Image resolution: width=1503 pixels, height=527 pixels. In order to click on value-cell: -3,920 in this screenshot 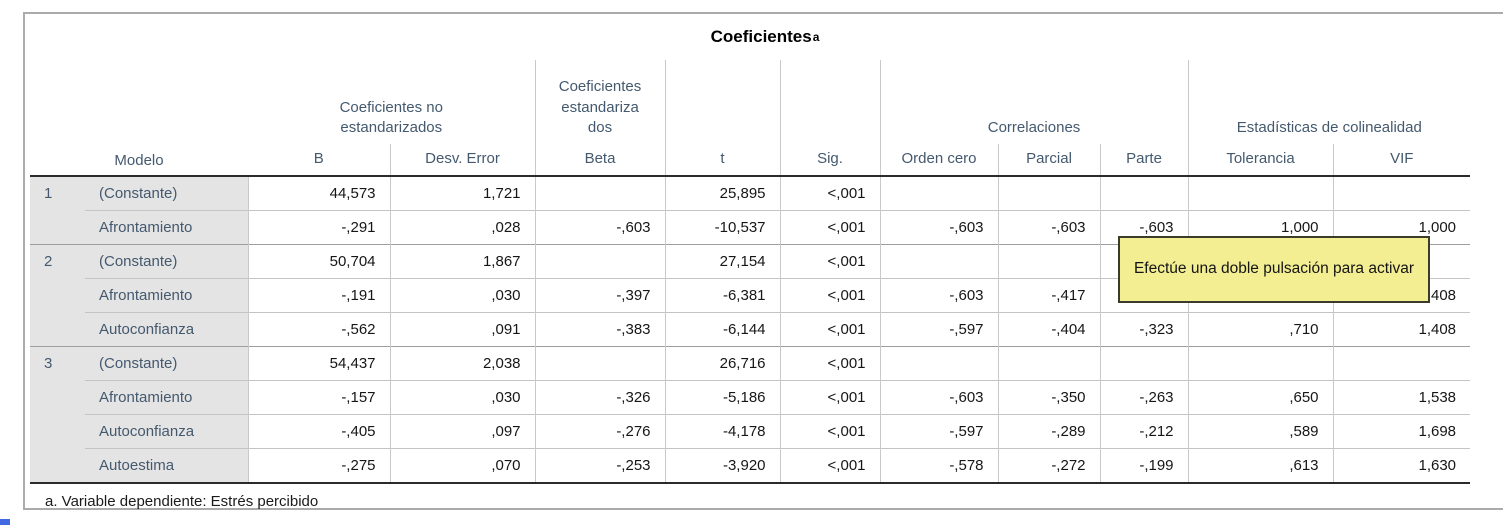, I will do `click(722, 466)`.